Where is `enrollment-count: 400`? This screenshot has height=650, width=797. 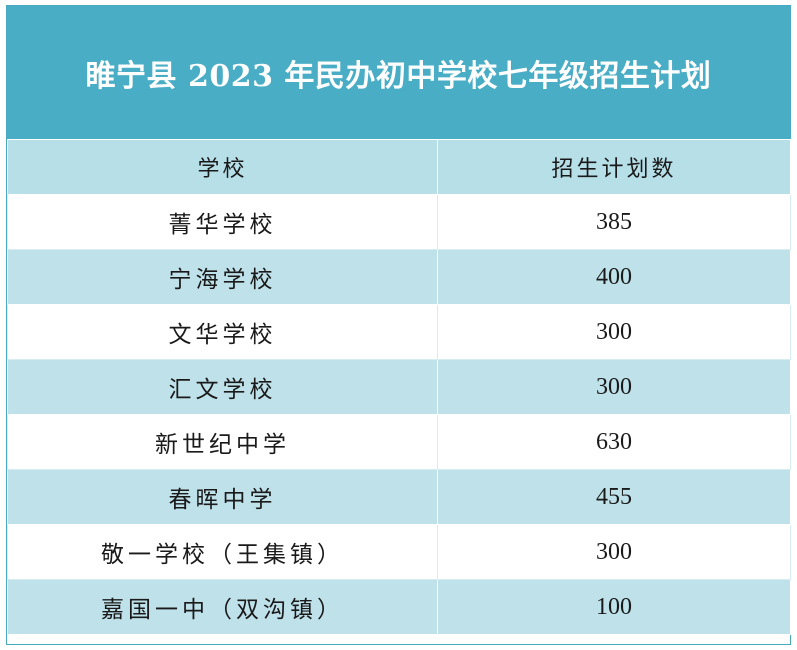 enrollment-count: 400 is located at coordinates (614, 277).